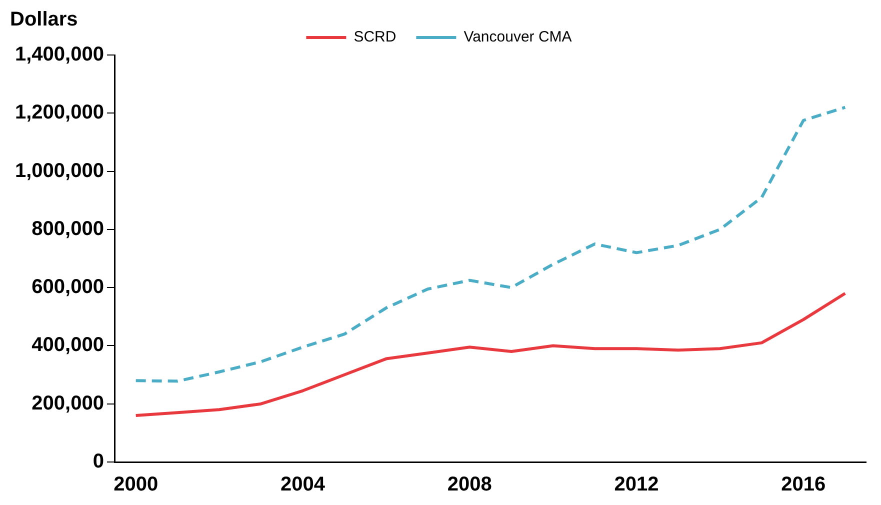 This screenshot has width=881, height=505. Describe the element at coordinates (68, 345) in the screenshot. I see `y-tick-label: 400,000` at that location.